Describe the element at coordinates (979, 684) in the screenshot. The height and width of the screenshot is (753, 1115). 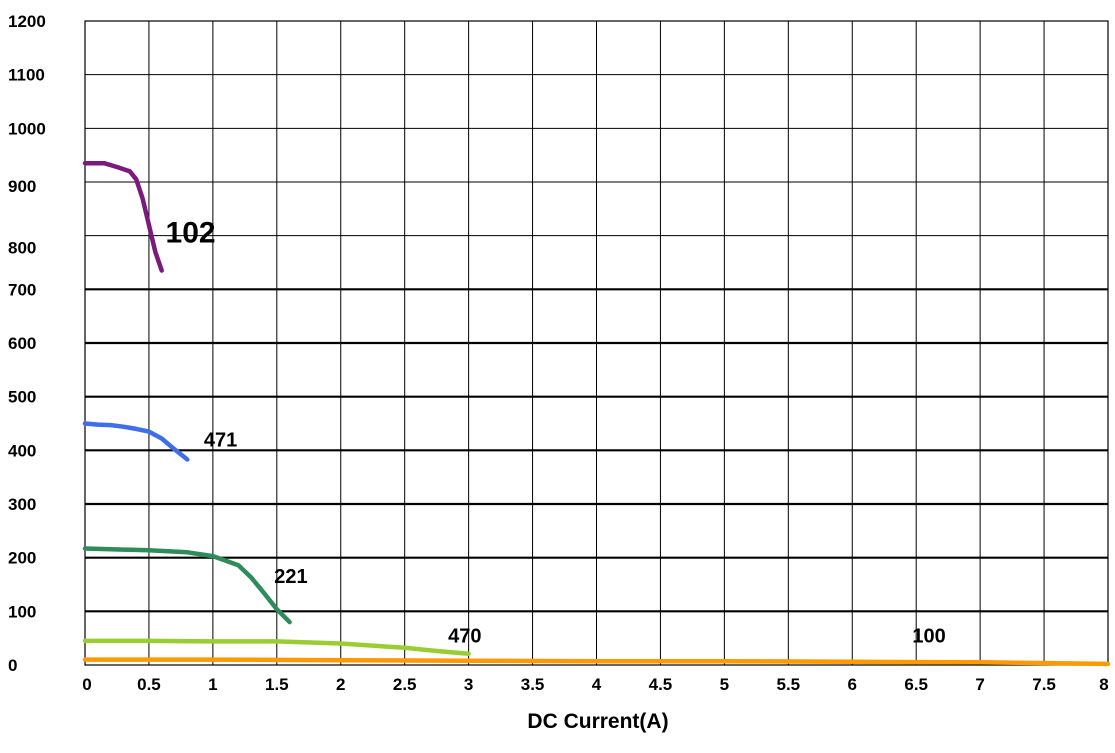
I see `x-tick-label: 7` at that location.